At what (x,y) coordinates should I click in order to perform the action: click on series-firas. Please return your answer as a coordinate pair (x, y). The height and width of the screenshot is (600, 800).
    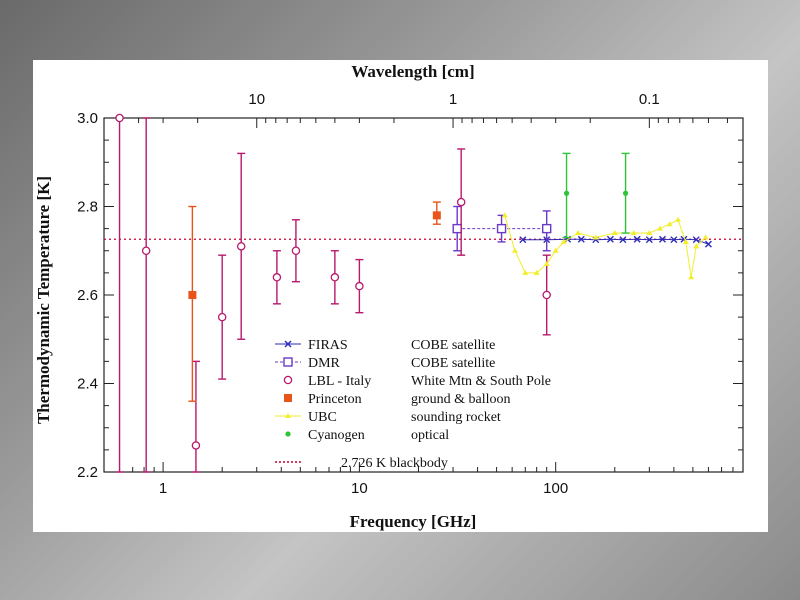
    Looking at the image, I should click on (615, 241).